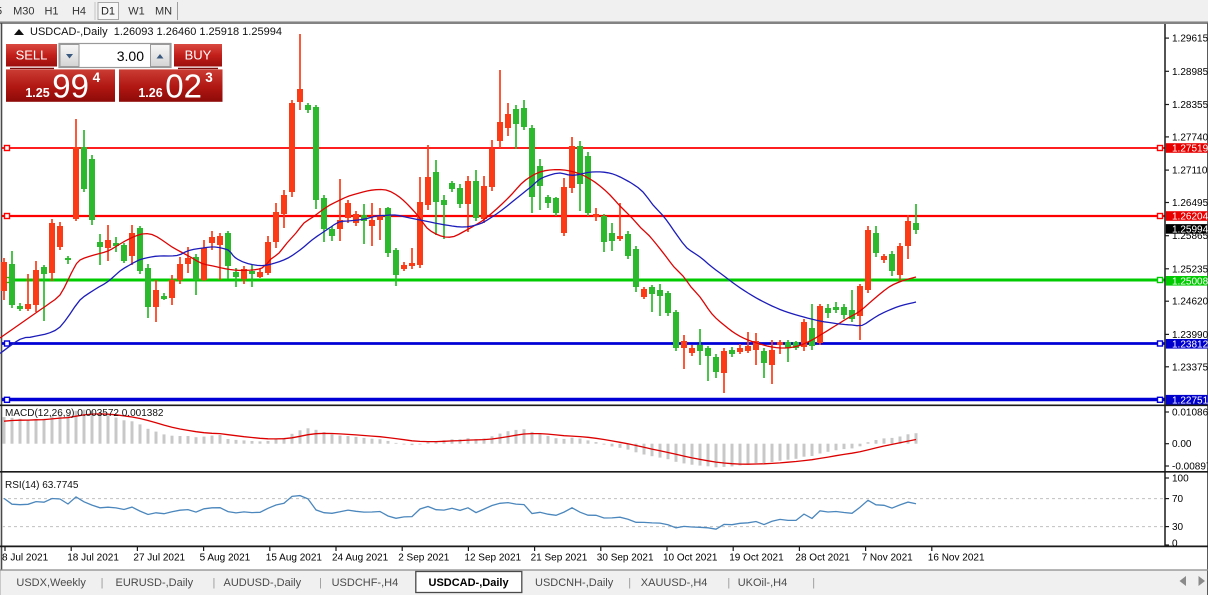 The height and width of the screenshot is (595, 1208). Describe the element at coordinates (209, 77) in the screenshot. I see `svg-text: 3` at that location.